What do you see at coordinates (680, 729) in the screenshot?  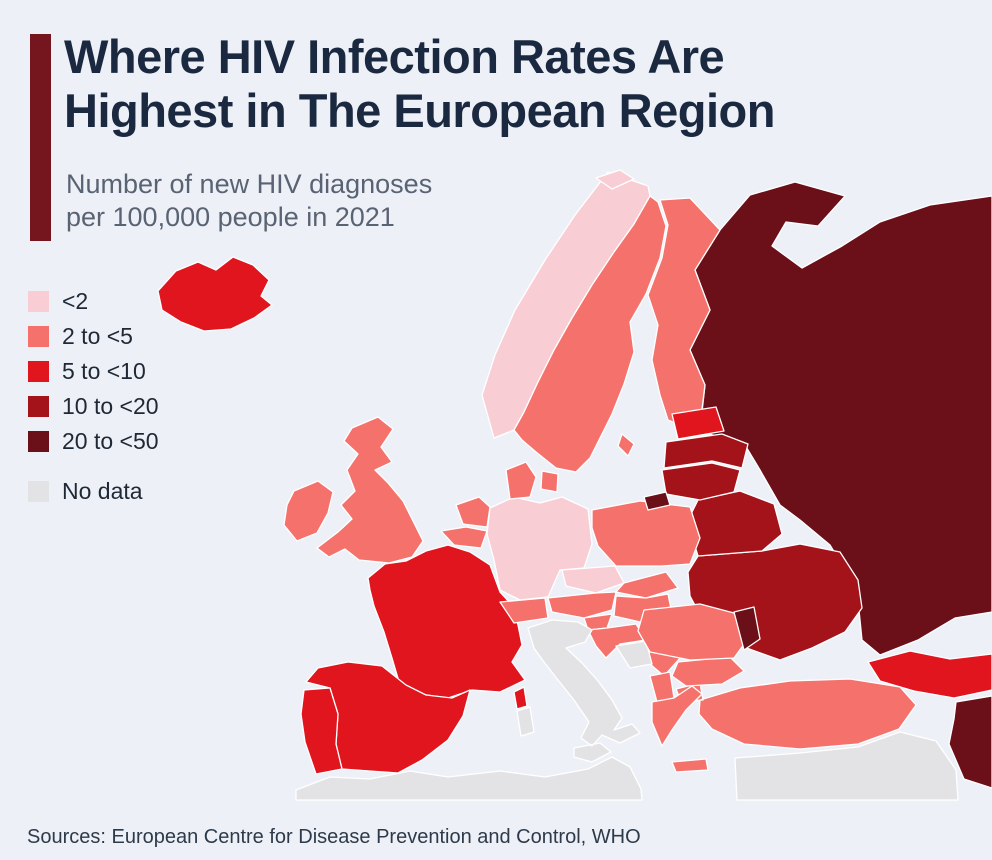 I see `country-greece` at bounding box center [680, 729].